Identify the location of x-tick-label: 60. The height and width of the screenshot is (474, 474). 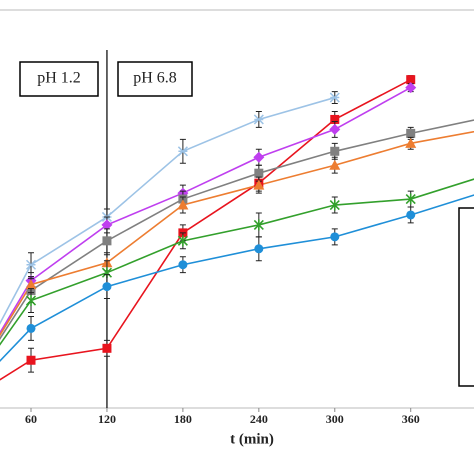
(31, 419).